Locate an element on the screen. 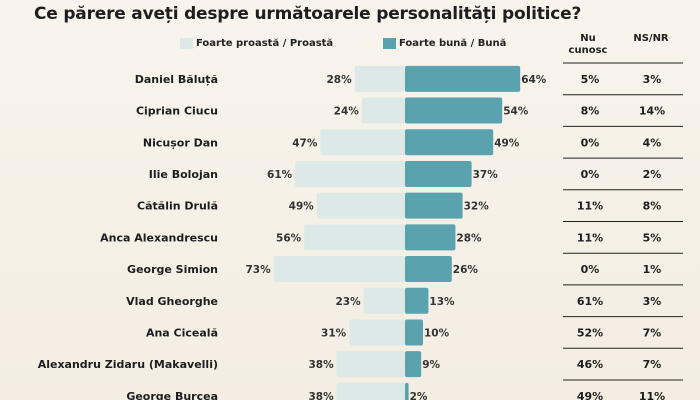 The height and width of the screenshot is (400, 700). column-header-nu-cunosc: Nu cunosc is located at coordinates (588, 44).